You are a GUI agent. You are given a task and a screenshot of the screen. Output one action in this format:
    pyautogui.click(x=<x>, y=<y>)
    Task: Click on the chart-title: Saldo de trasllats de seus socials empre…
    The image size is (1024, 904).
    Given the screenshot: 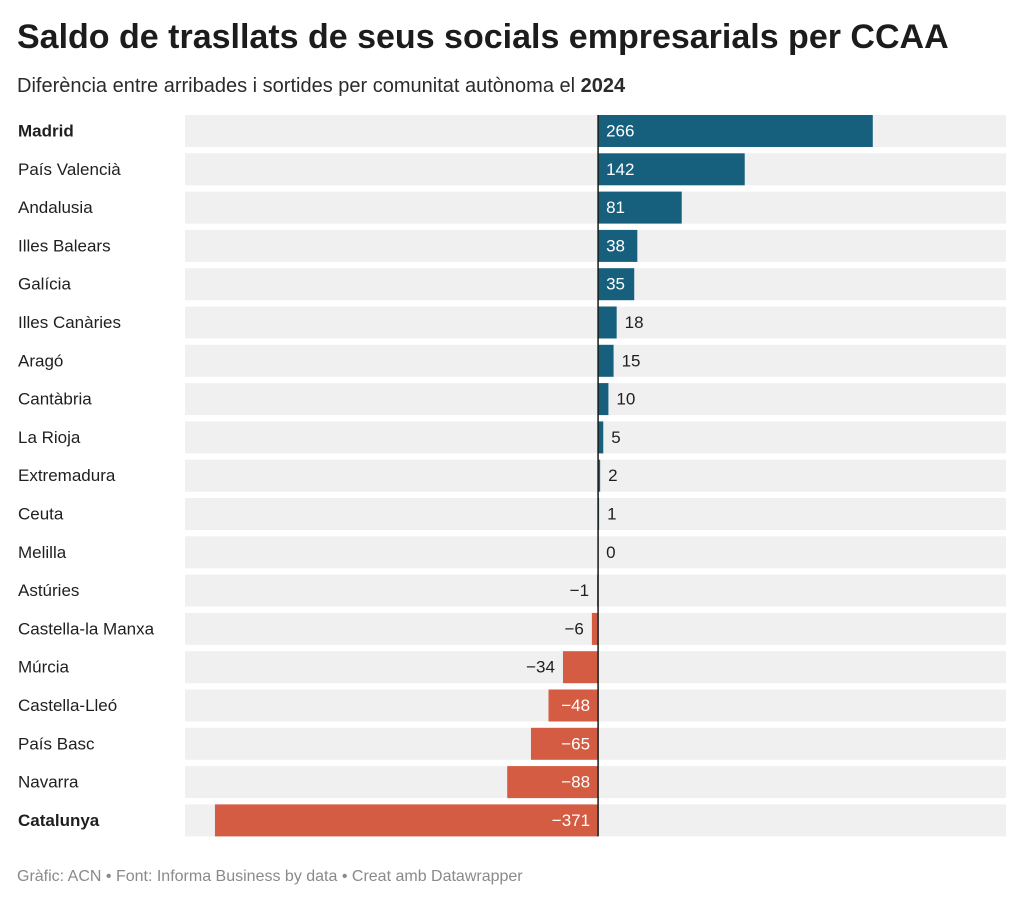 What is the action you would take?
    pyautogui.click(x=483, y=37)
    